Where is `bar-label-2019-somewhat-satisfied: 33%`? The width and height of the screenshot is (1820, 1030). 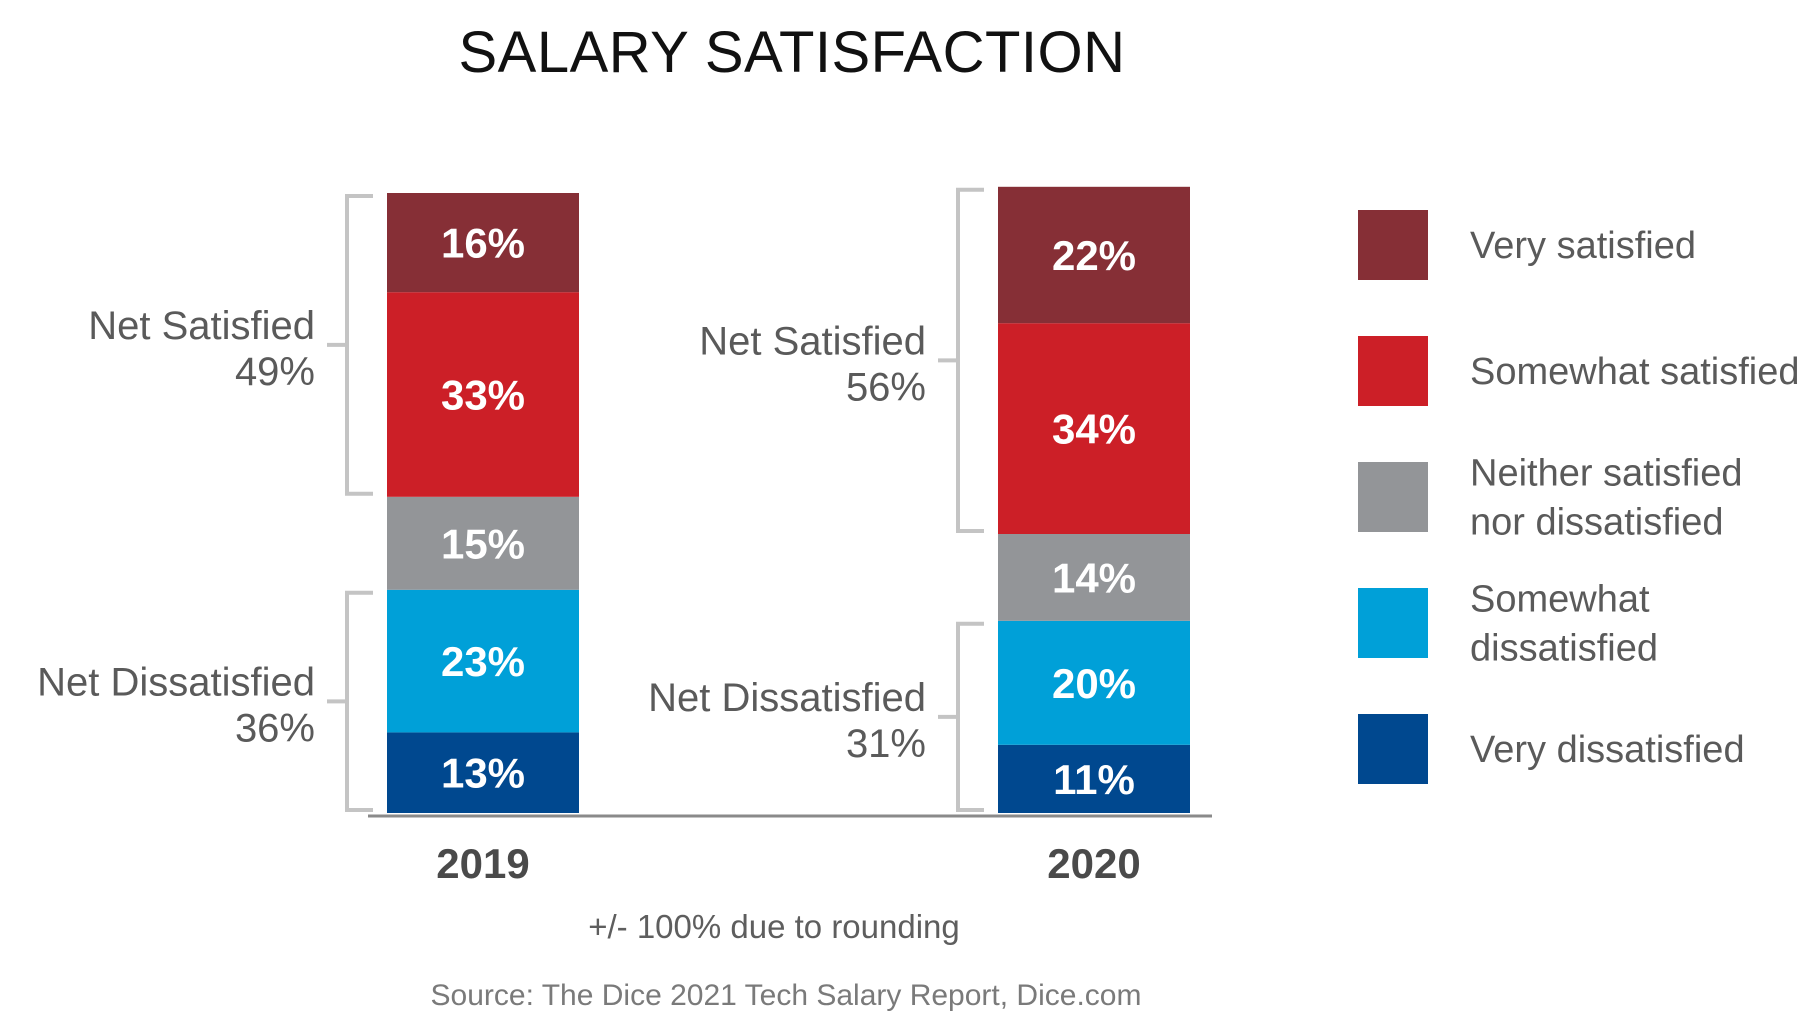
bar-label-2019-somewhat-satisfied: 33% is located at coordinates (483, 395).